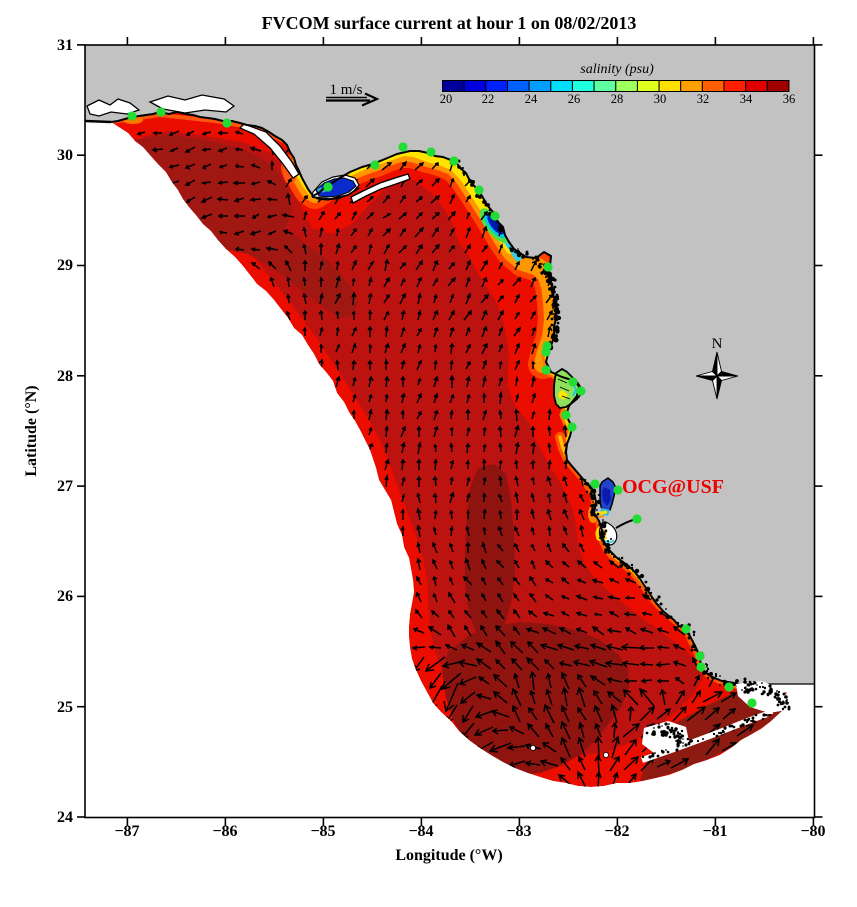 This screenshot has width=857, height=907. I want to click on svg-text: salinity (psu), so click(617, 69).